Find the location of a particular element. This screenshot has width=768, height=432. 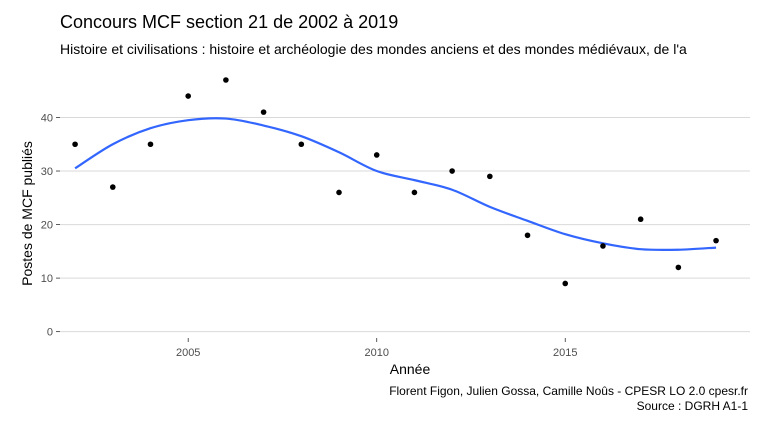

y-tick-label: 20 is located at coordinates (47, 226).